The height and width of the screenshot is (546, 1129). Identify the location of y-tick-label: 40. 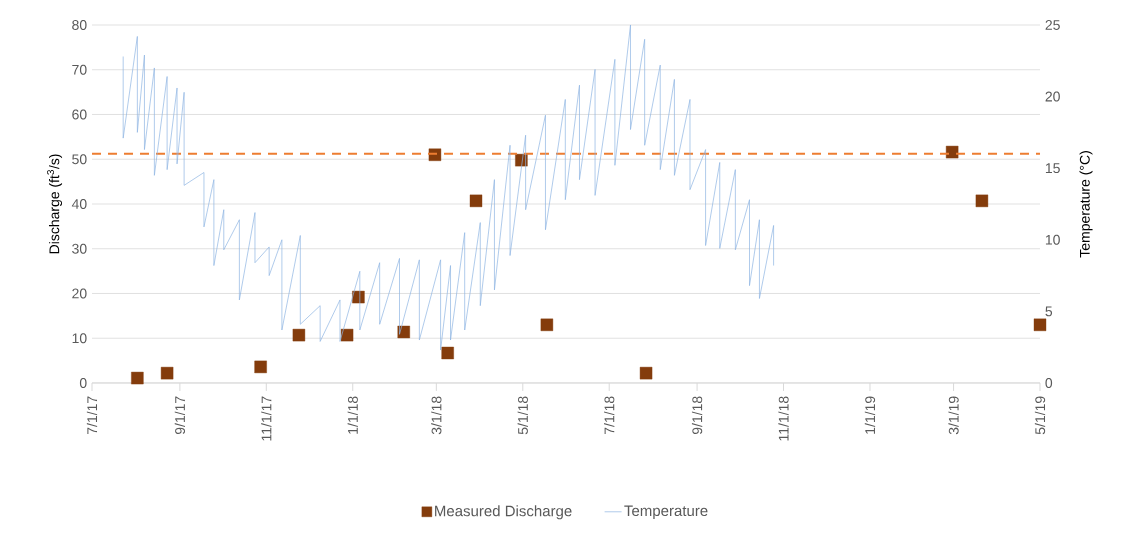
(79, 204).